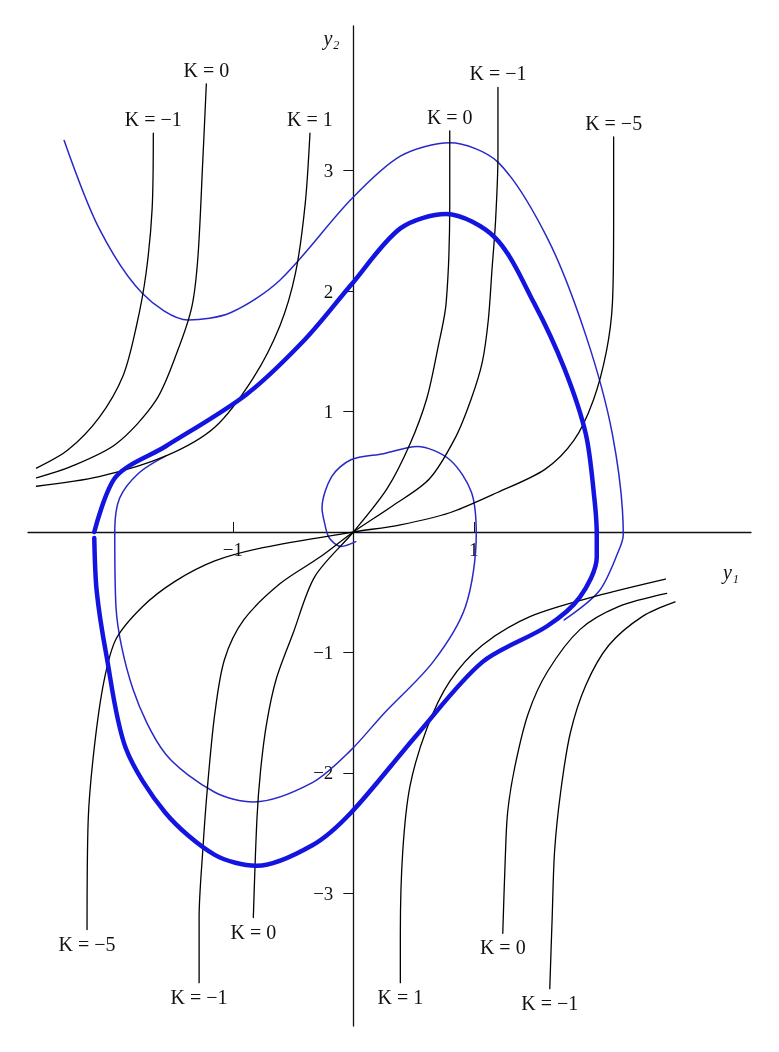  Describe the element at coordinates (323, 653) in the screenshot. I see `y-tick-label: −1` at that location.